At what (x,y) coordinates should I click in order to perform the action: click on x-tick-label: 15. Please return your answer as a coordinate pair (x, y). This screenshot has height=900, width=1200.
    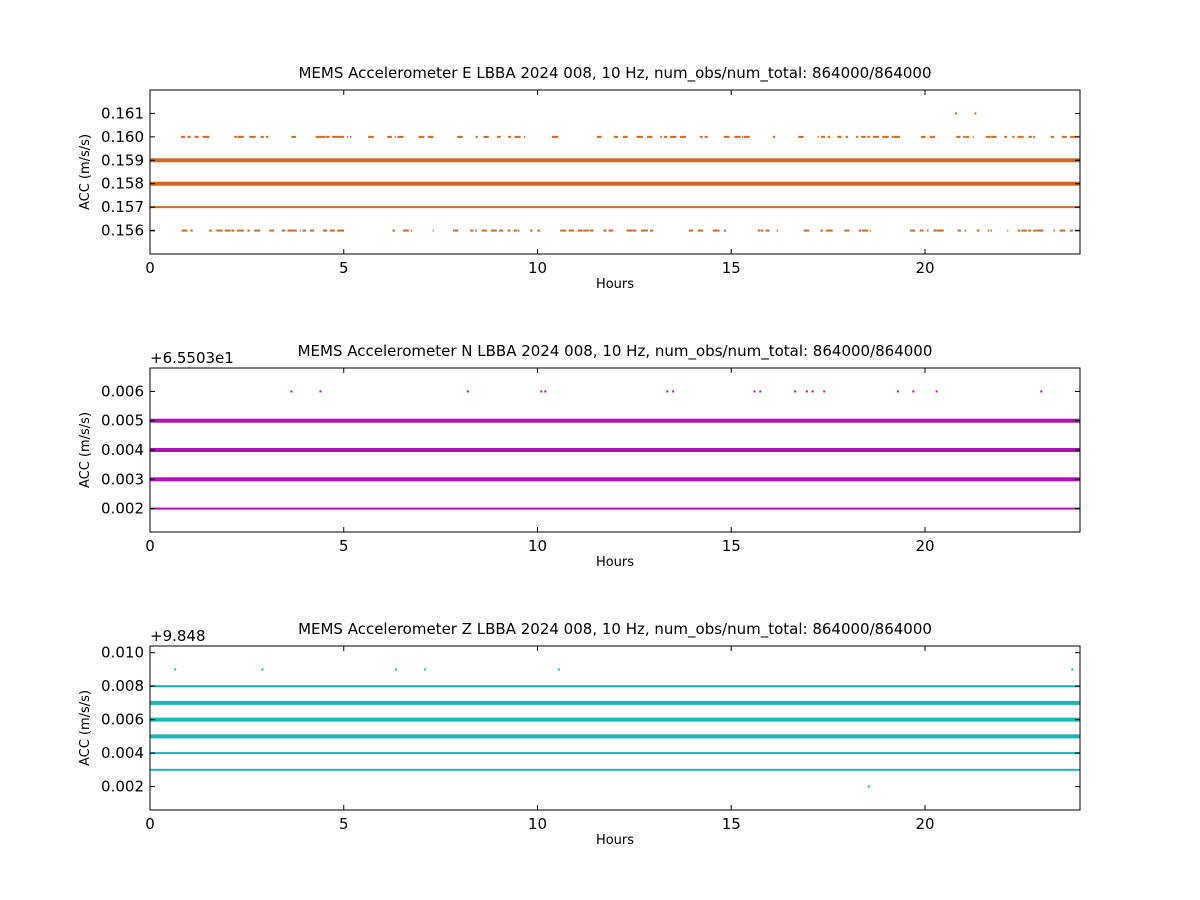
    Looking at the image, I should click on (731, 824).